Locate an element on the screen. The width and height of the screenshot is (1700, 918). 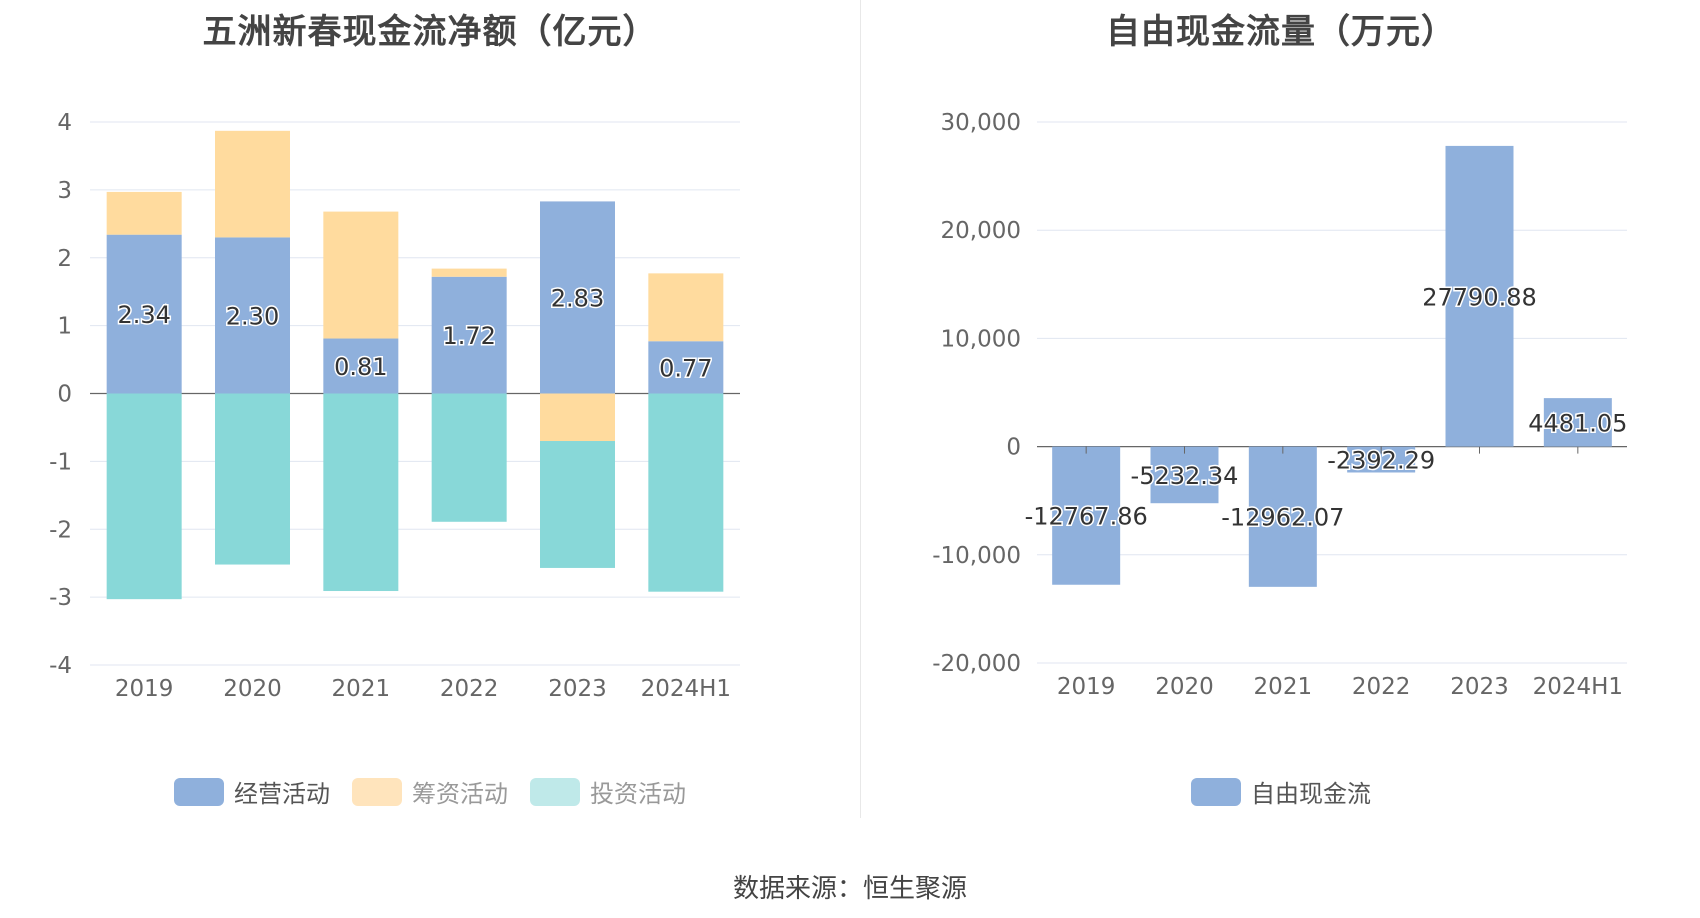
legend-item-financing: 筹资活动 is located at coordinates (430, 791).